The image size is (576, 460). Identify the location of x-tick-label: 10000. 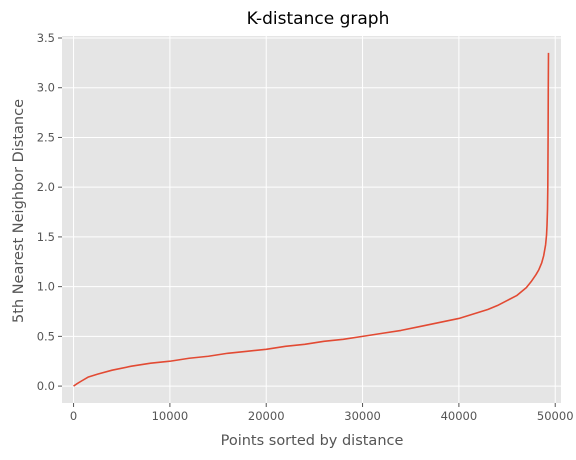
(170, 416).